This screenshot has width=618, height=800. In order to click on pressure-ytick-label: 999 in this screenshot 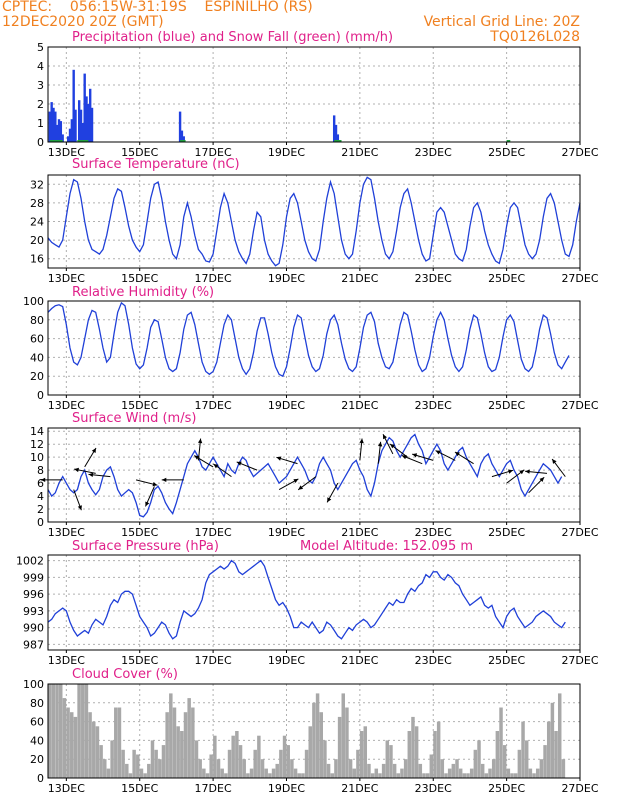, I will do `click(33, 577)`.